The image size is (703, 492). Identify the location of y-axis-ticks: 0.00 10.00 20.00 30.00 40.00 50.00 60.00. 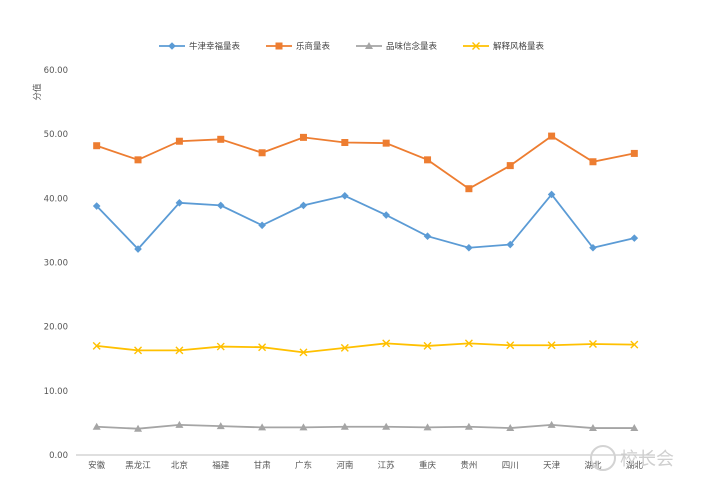
(56, 263).